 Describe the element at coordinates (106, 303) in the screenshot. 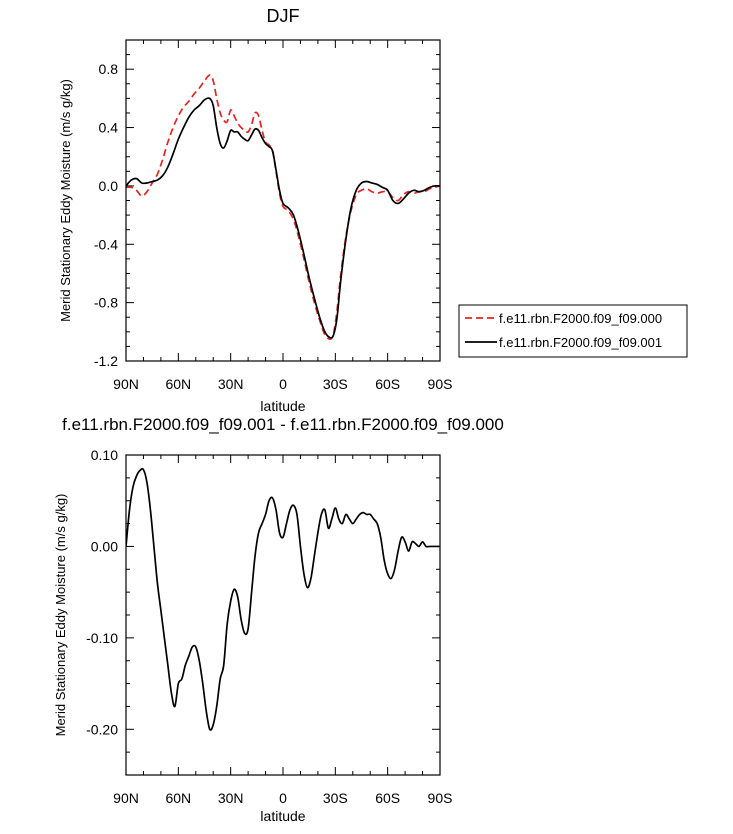

I see `y-tick-label: -0.8` at that location.